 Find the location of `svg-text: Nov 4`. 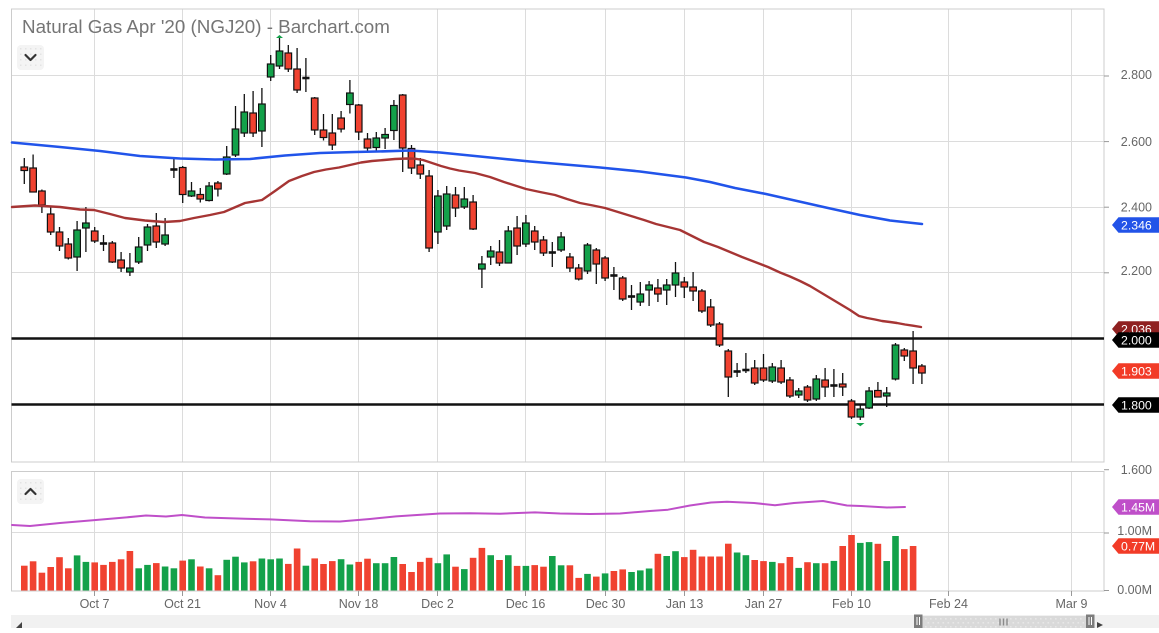

svg-text: Nov 4 is located at coordinates (270, 604).